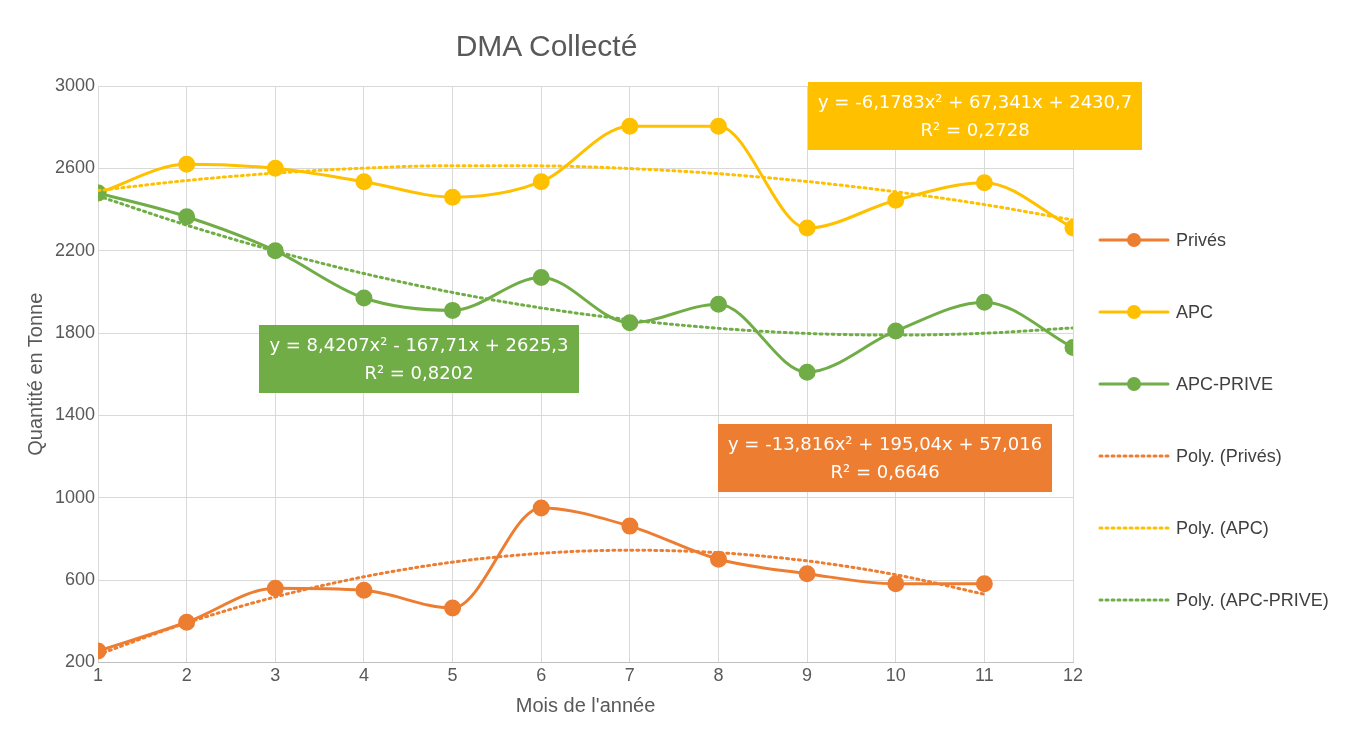  What do you see at coordinates (75, 249) in the screenshot?
I see `y-tick-label: 2200` at bounding box center [75, 249].